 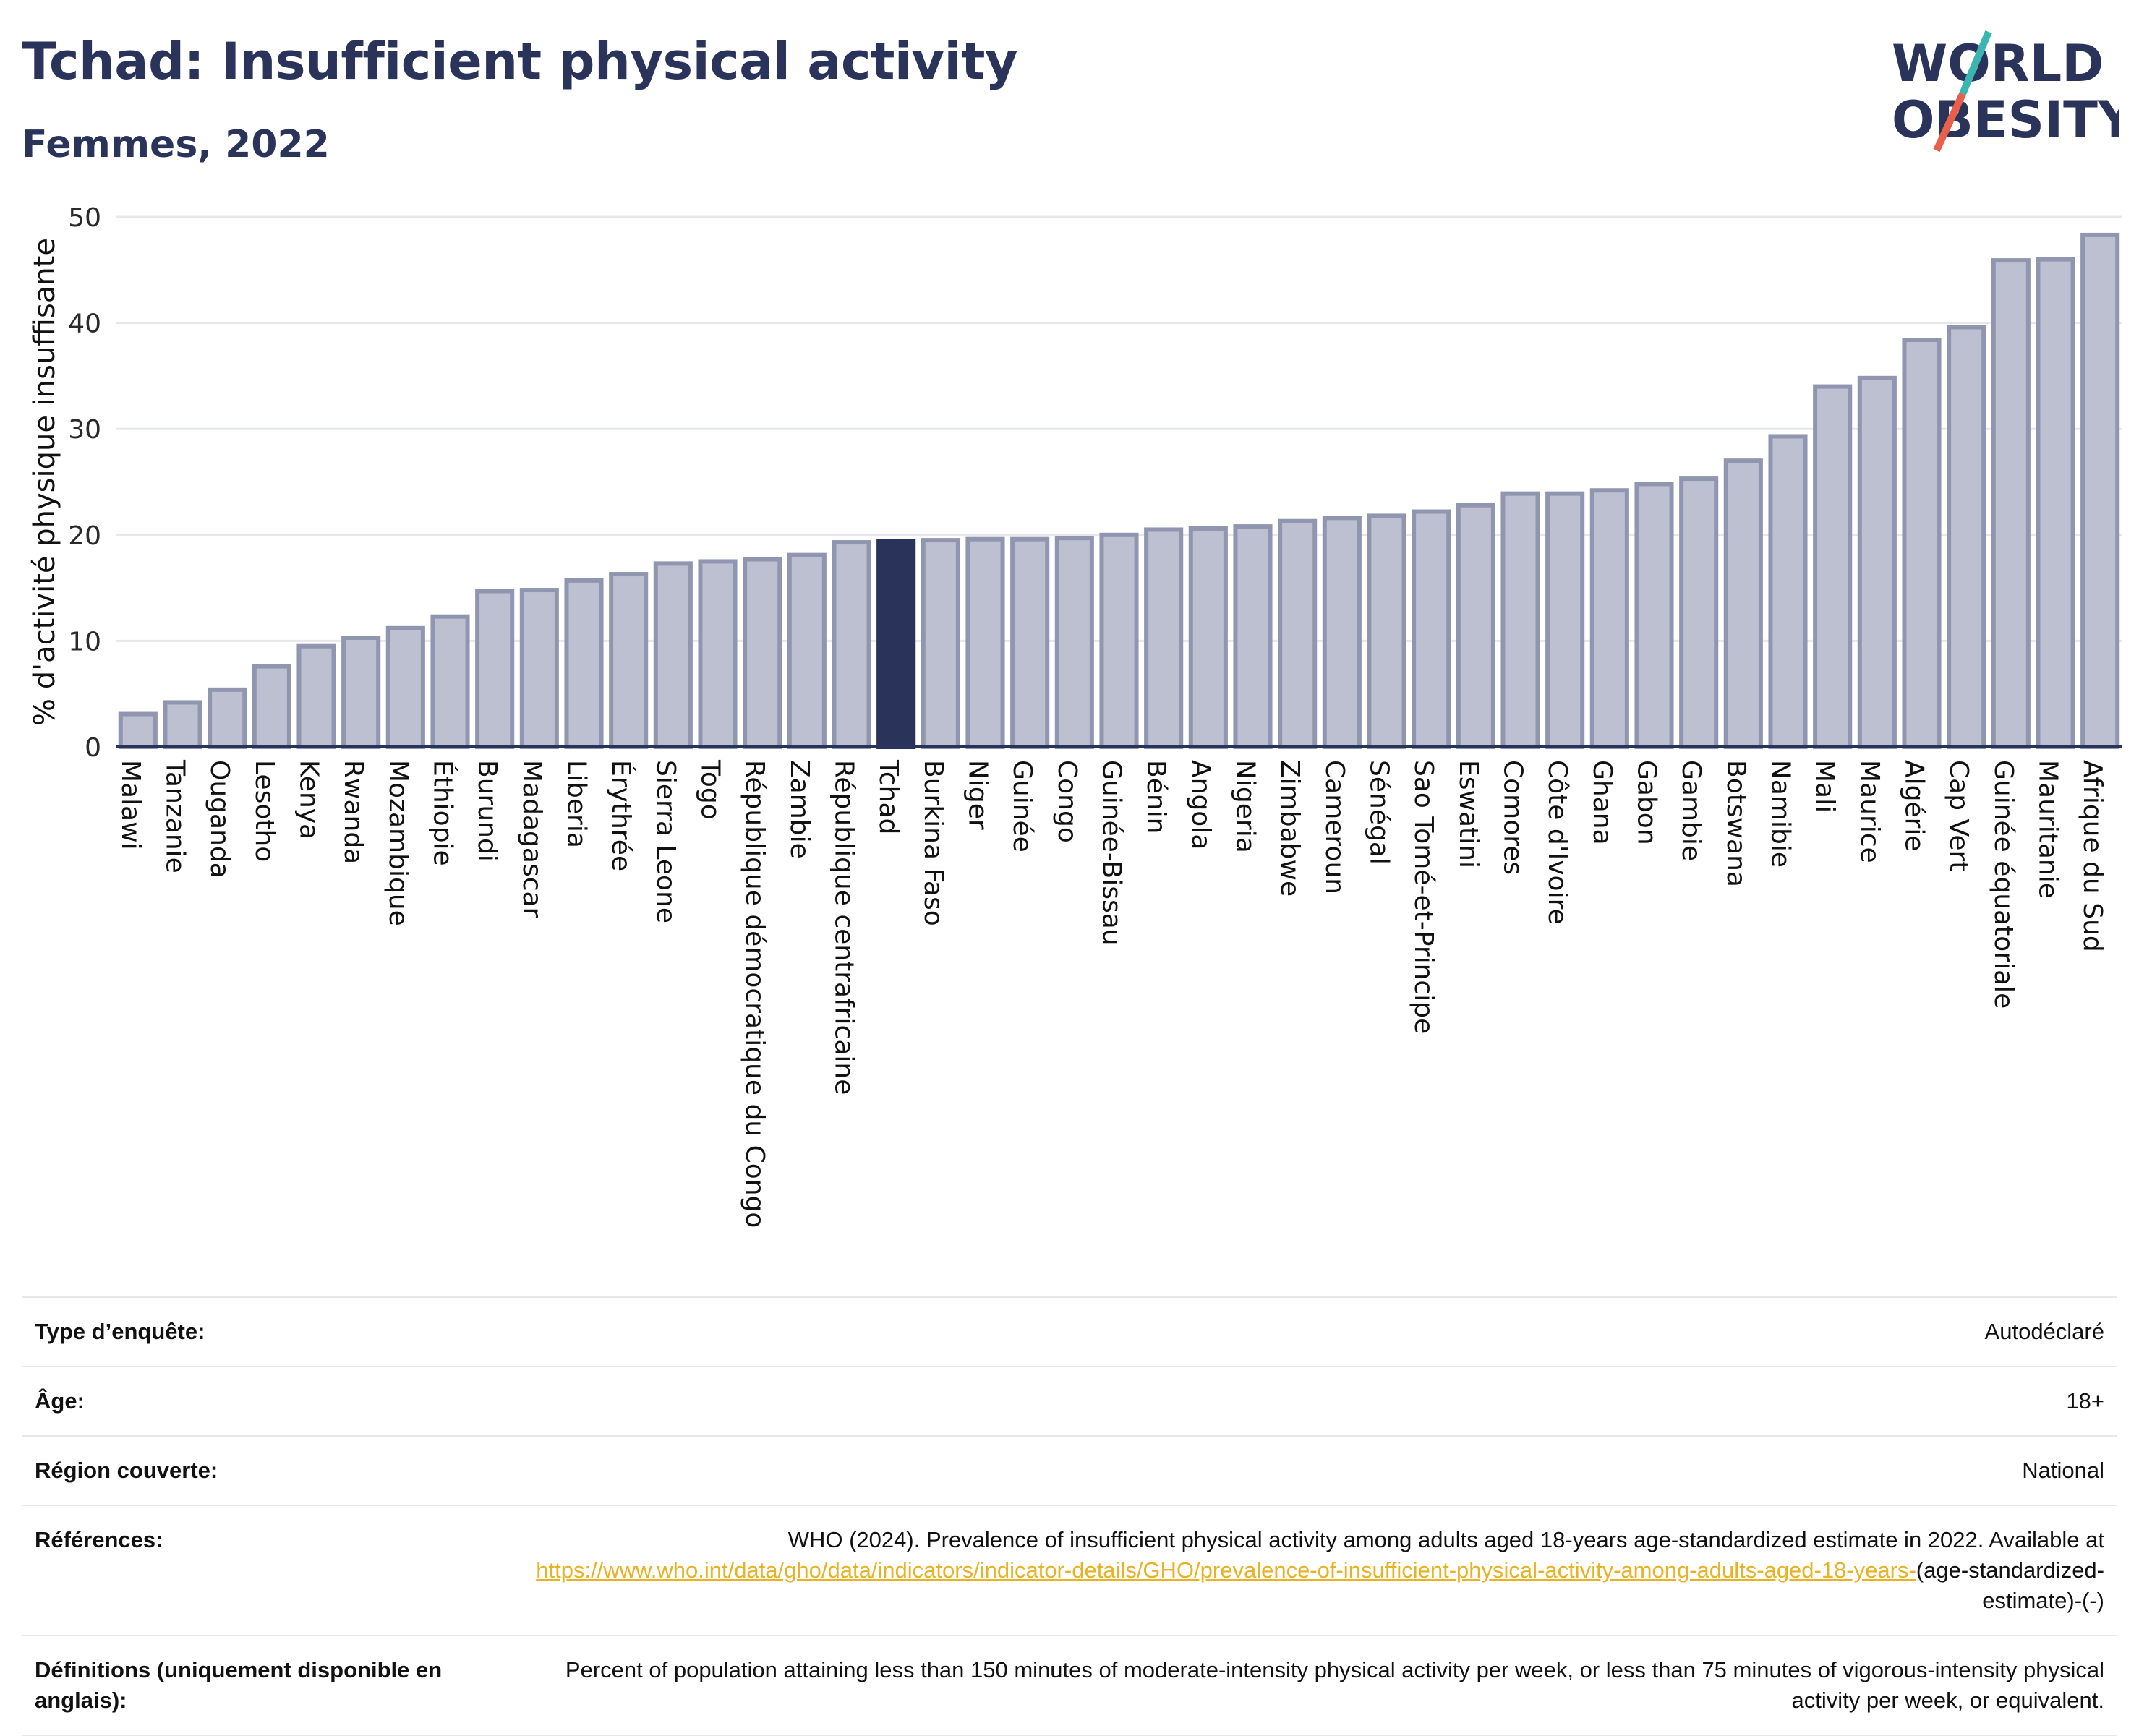 What do you see at coordinates (130, 805) in the screenshot?
I see `x-tick-label: Malawi` at bounding box center [130, 805].